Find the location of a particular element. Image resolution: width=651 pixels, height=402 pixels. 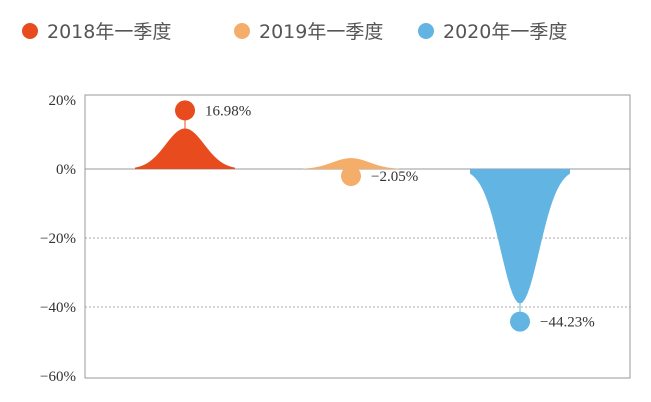

data-label: −2.05% is located at coordinates (394, 177).